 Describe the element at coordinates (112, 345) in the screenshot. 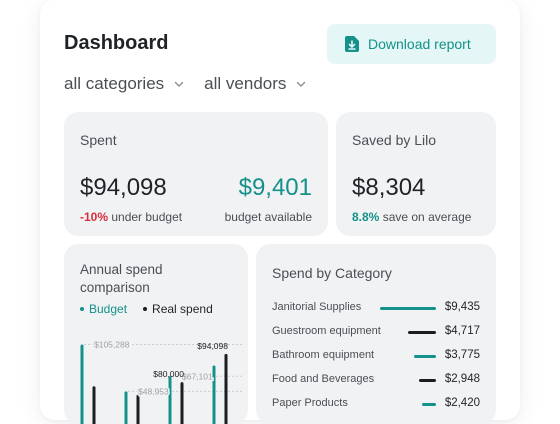

I see `bar-value-label: $105,288` at that location.